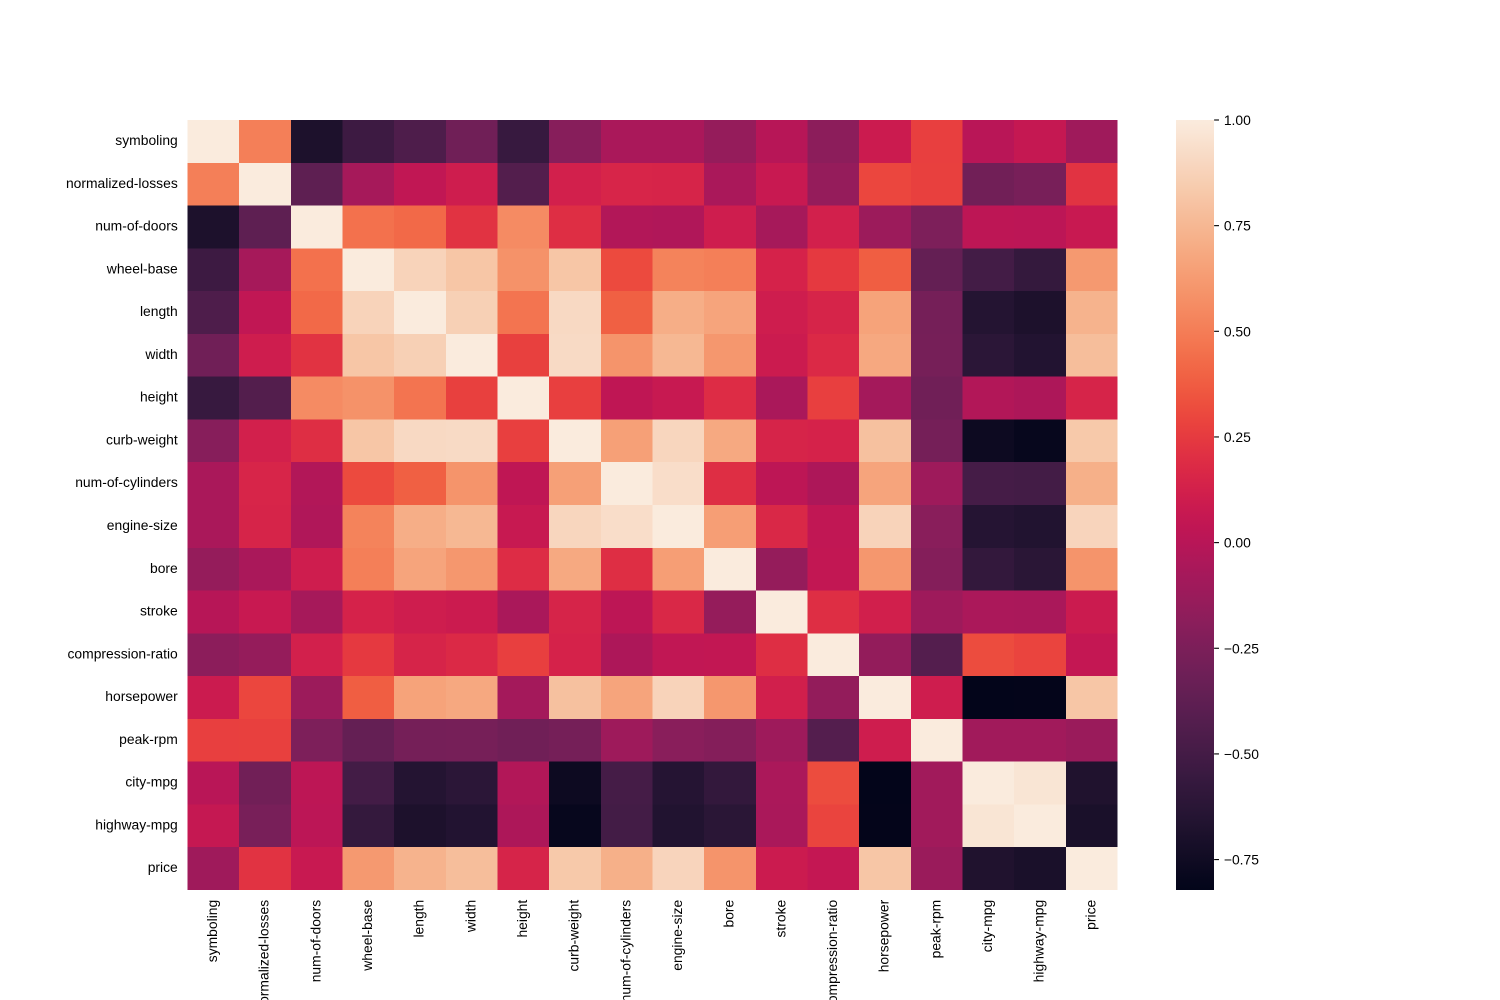 The height and width of the screenshot is (1000, 1500). What do you see at coordinates (1241, 648) in the screenshot?
I see `svg-text: −0.25` at bounding box center [1241, 648].